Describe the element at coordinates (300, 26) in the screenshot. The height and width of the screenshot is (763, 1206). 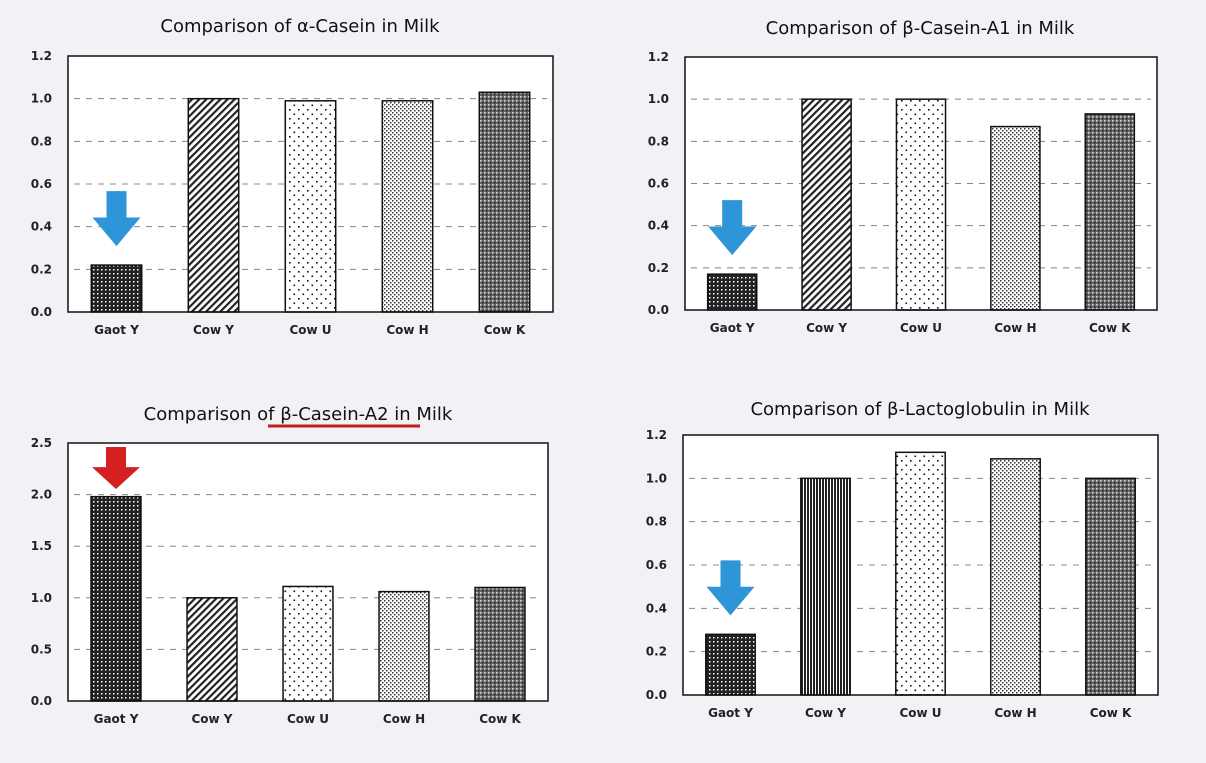
I see `chart-title: Comparison of α-Casein in Milk` at that location.